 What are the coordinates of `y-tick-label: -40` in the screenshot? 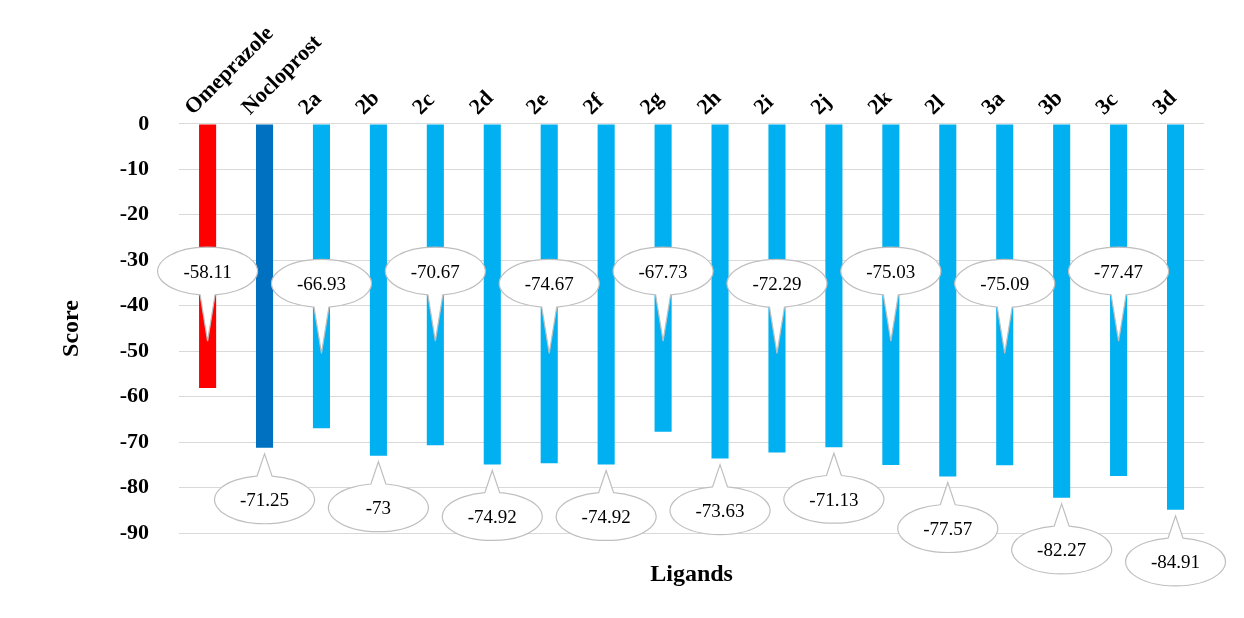 It's located at (134, 304).